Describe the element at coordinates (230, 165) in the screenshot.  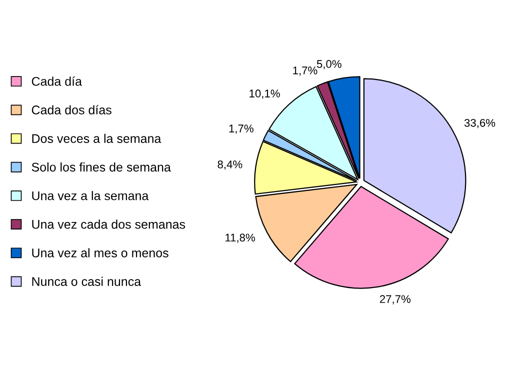
I see `data-label: 8,4%` at that location.